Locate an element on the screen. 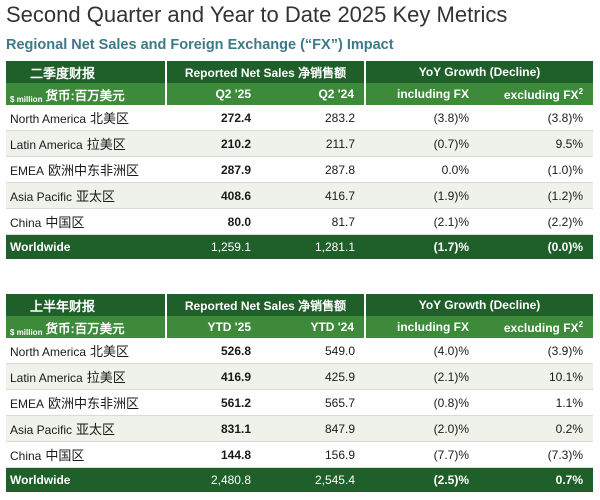 This screenshot has width=600, height=500. segment-label: 上半年财报 is located at coordinates (86, 305).